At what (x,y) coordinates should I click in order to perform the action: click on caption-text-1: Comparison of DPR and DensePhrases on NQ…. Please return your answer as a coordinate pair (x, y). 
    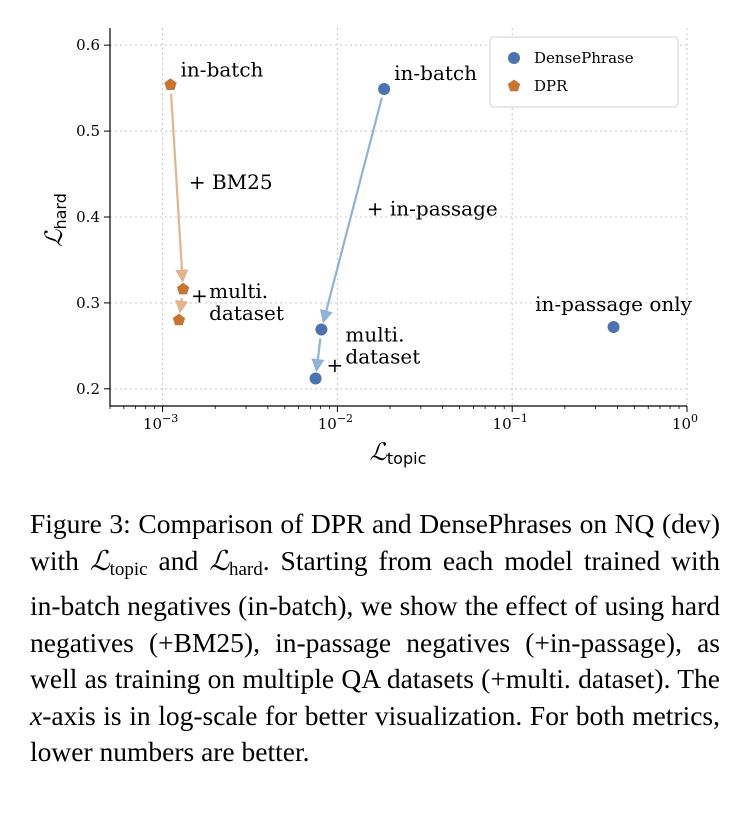
    Looking at the image, I should click on (375, 542).